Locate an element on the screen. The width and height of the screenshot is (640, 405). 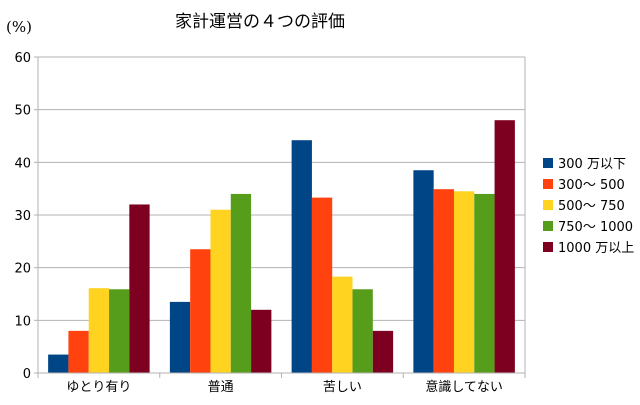
x-category-label: 苦しい is located at coordinates (342, 387).